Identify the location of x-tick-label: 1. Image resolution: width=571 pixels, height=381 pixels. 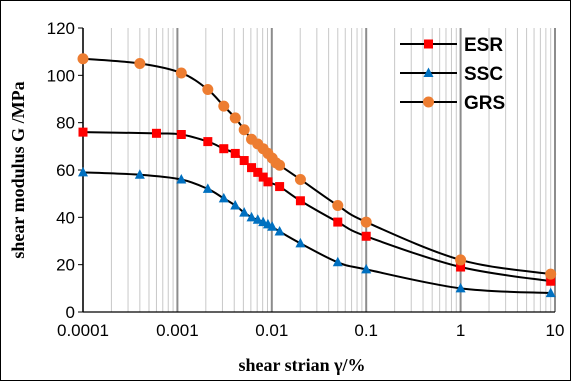
(460, 330).